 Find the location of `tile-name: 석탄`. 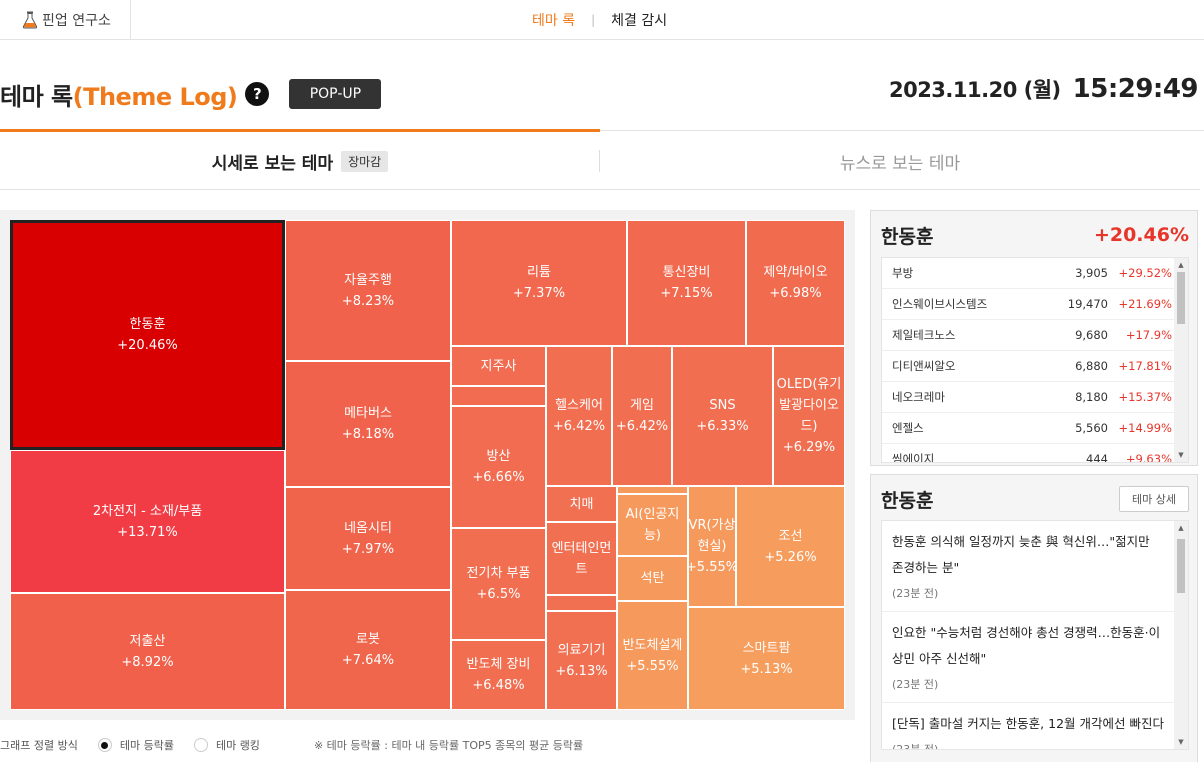

tile-name: 석탄 is located at coordinates (652, 578).